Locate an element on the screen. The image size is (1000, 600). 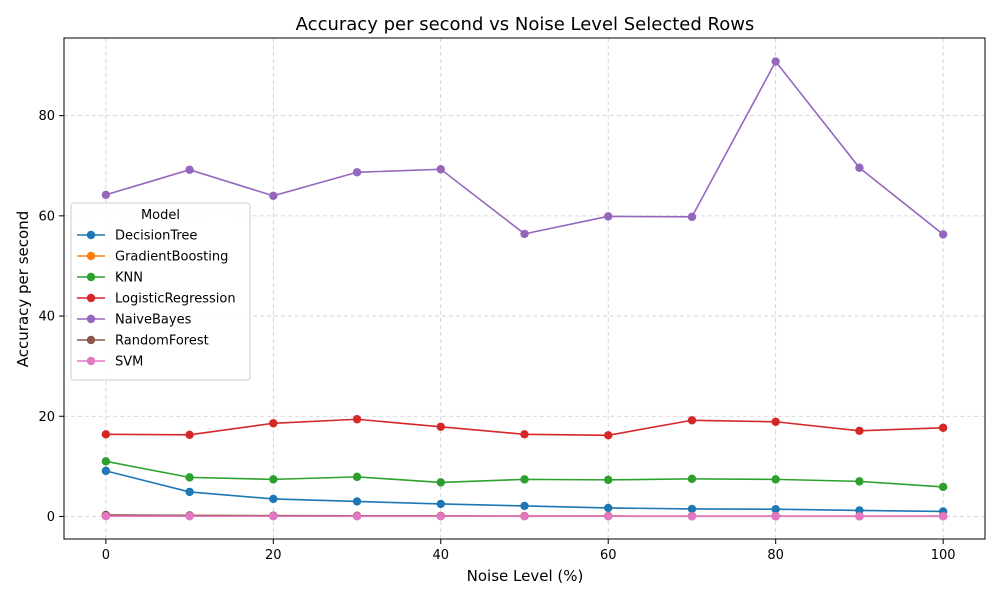
y-tick-label: 40 is located at coordinates (46, 317).